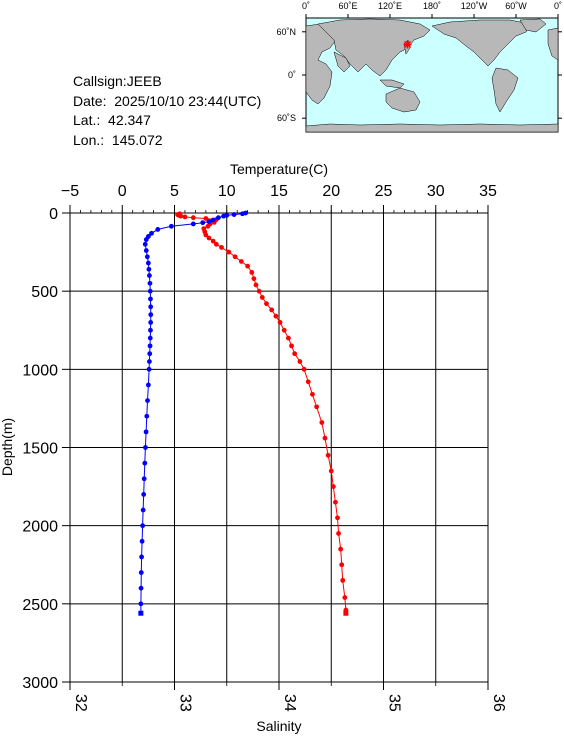 This screenshot has height=736, width=564. Describe the element at coordinates (279, 191) in the screenshot. I see `temperature-tick-label: 15` at that location.